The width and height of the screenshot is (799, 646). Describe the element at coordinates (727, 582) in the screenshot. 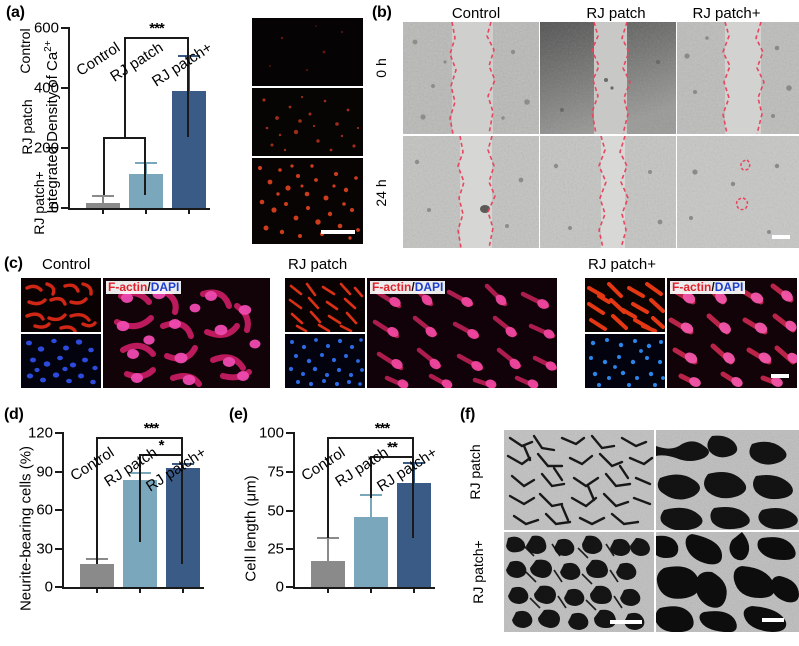

I see `panel-f-image-rj-patch-plus-high-mag` at that location.